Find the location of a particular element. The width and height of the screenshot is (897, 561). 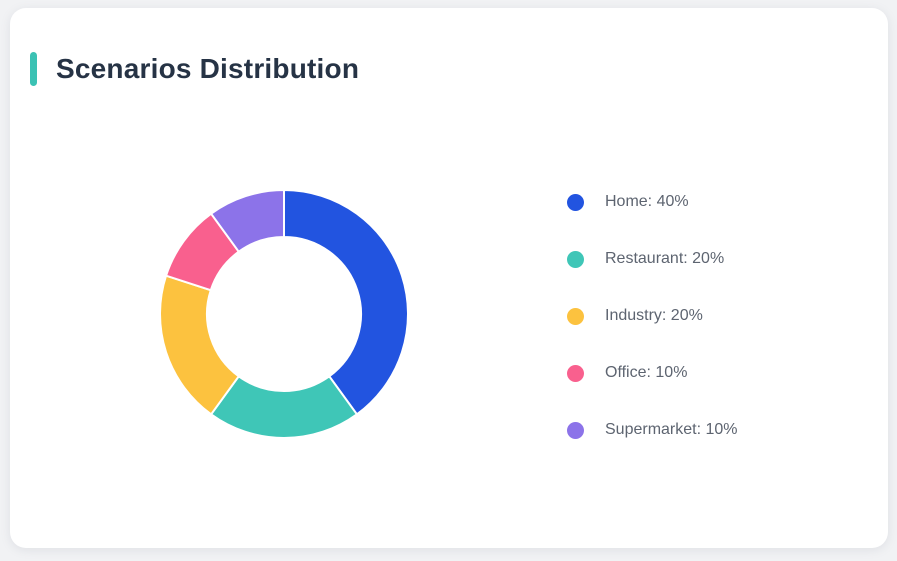

legend-label-home: Home: 40% is located at coordinates (647, 201).